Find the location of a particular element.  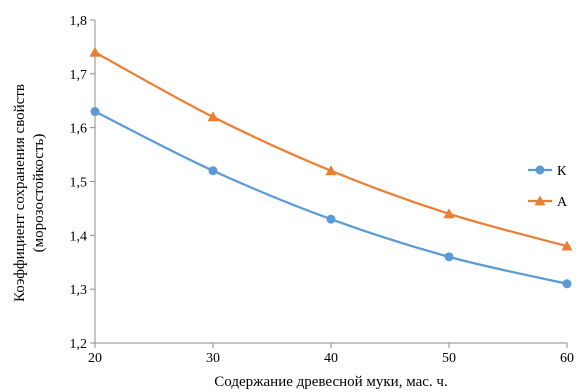

y-axis-title-line2: (морозостойкость) is located at coordinates (39, 193).